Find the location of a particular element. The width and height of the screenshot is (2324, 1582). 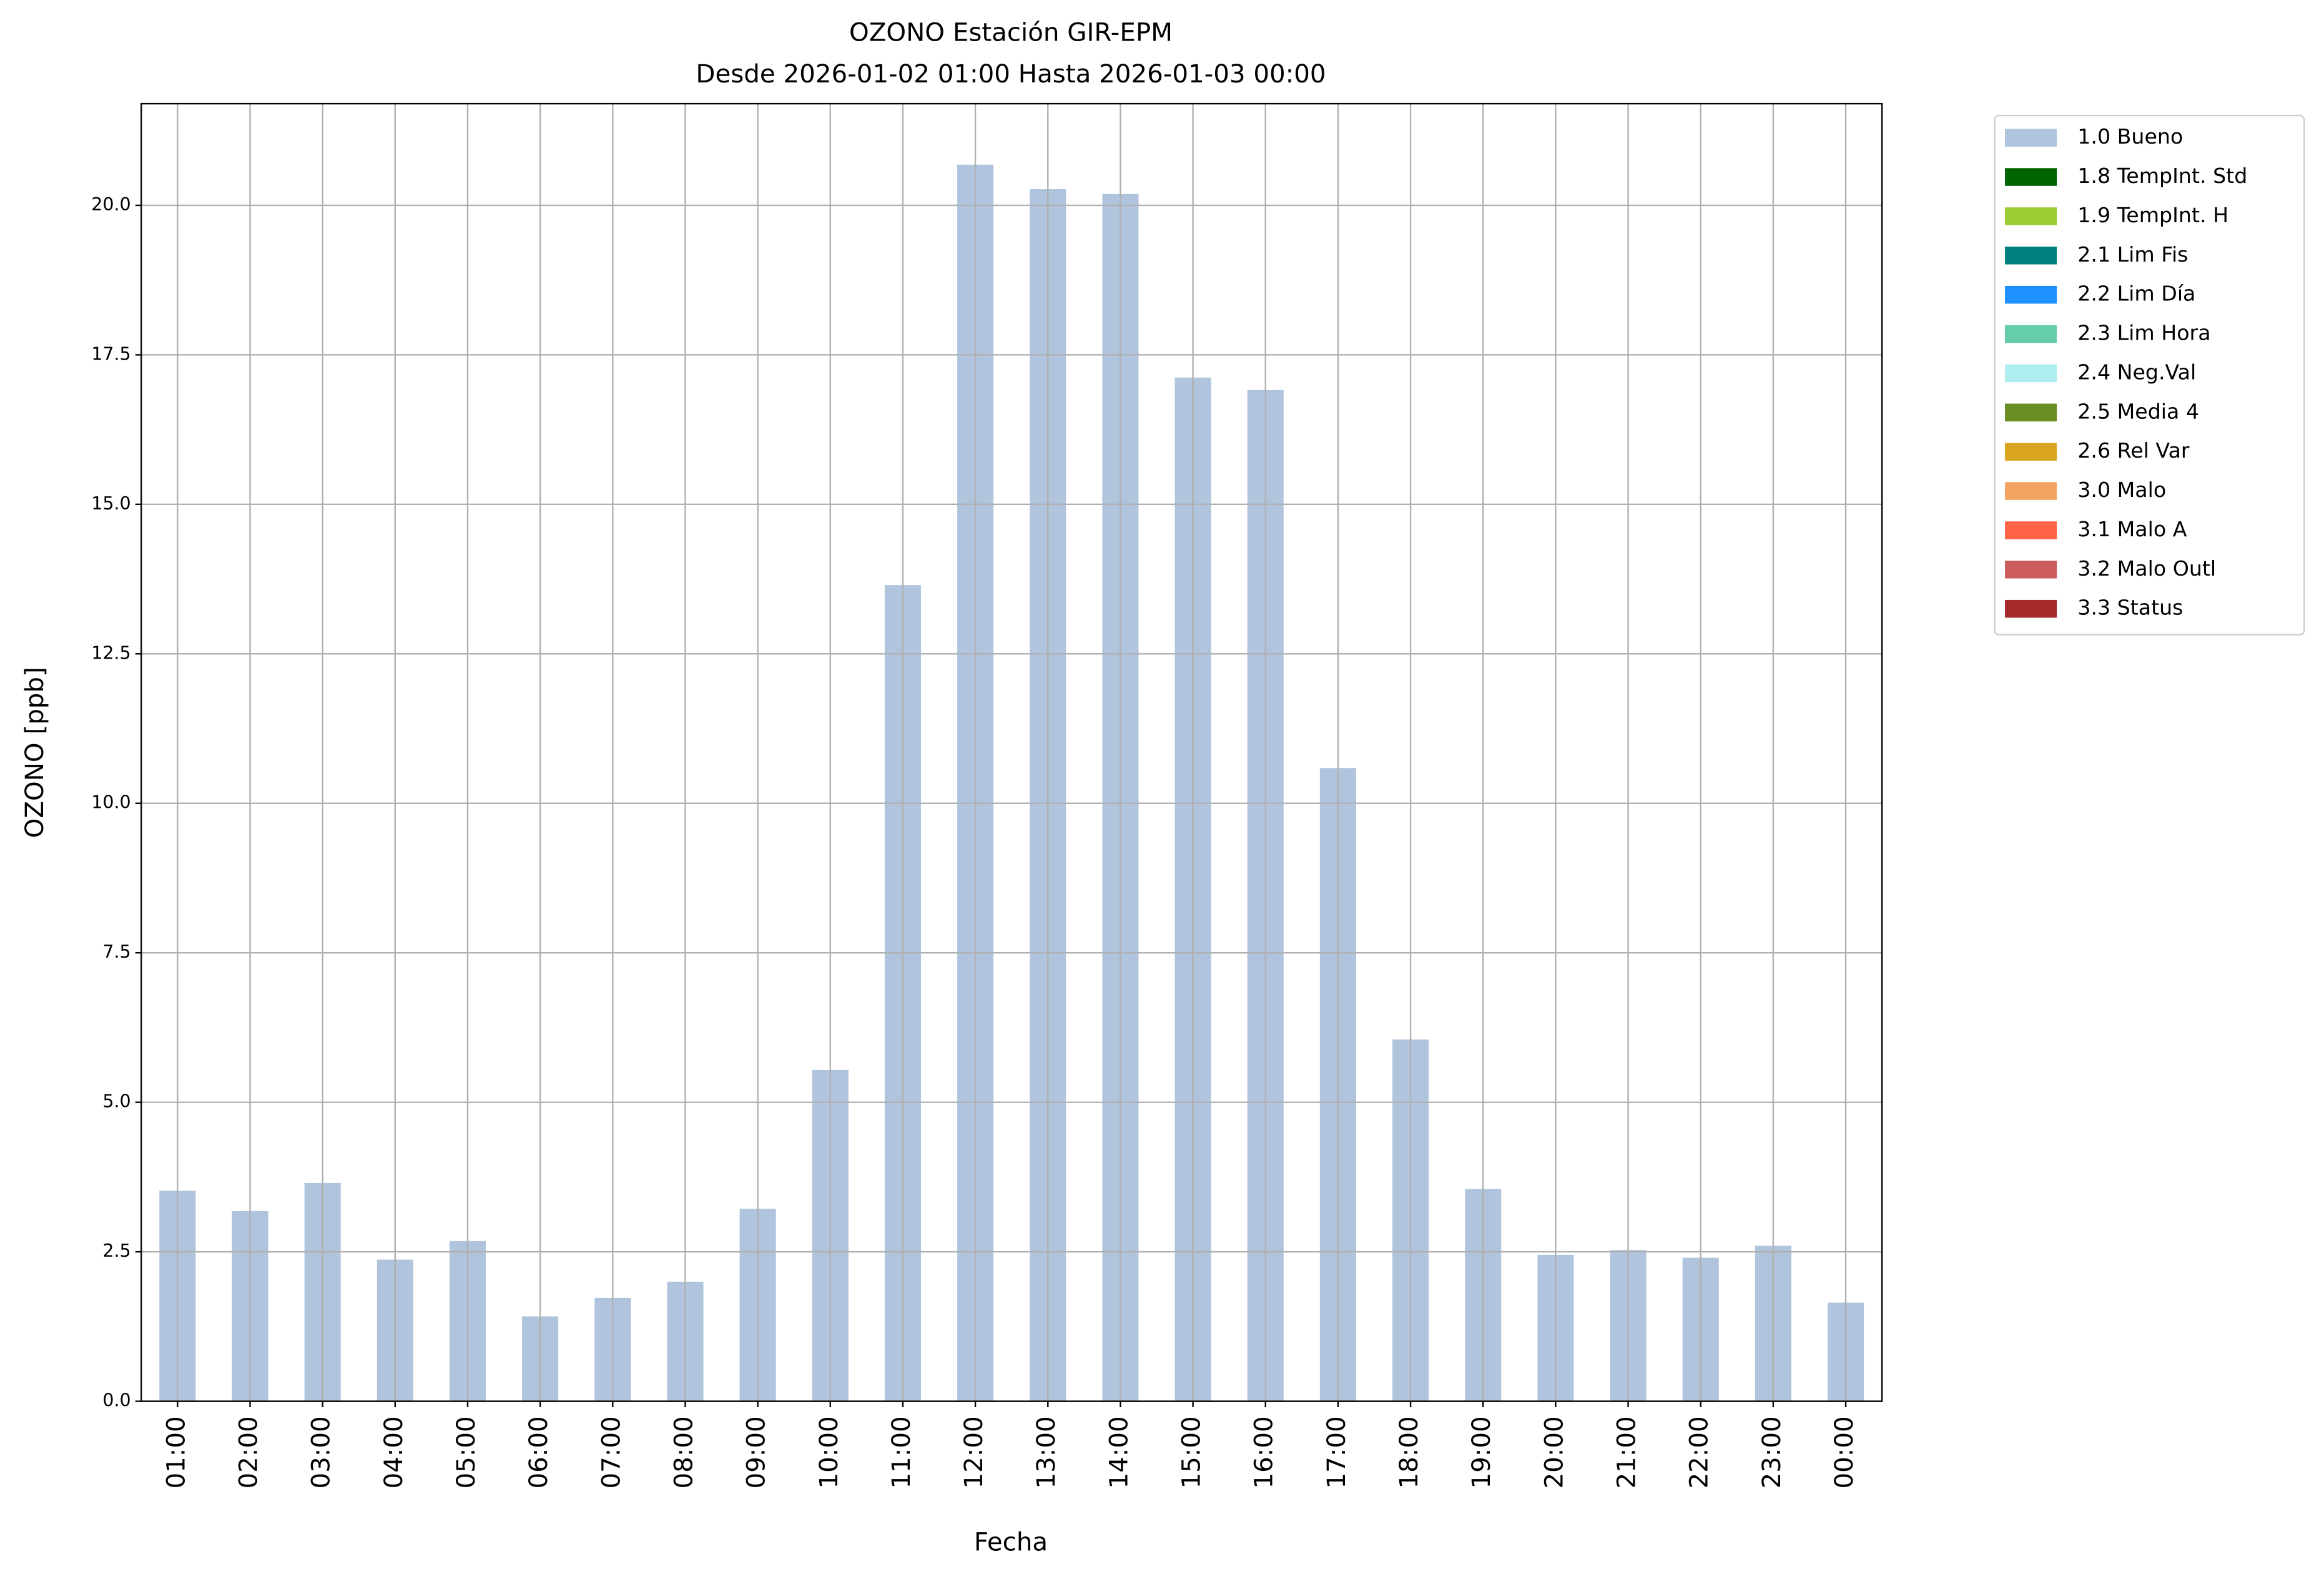

legend-label: 1.8 TempInt. Std is located at coordinates (2162, 176).